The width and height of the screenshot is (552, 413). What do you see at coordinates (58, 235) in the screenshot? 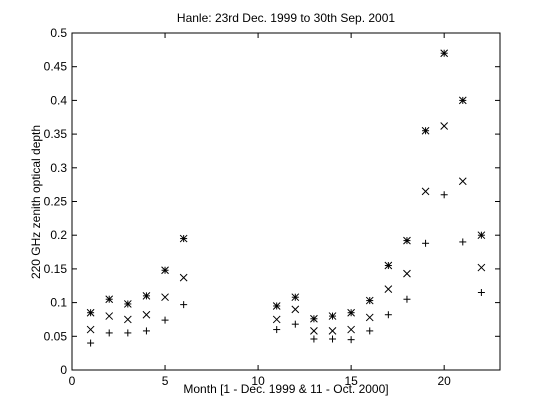
I see `y-tick-label: 0.2` at bounding box center [58, 235].